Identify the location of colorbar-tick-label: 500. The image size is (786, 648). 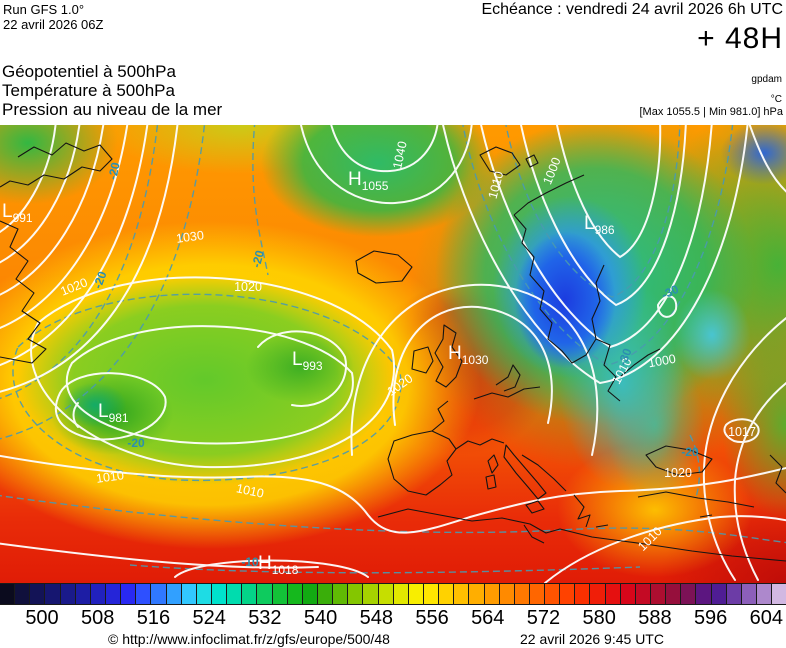
(42, 618).